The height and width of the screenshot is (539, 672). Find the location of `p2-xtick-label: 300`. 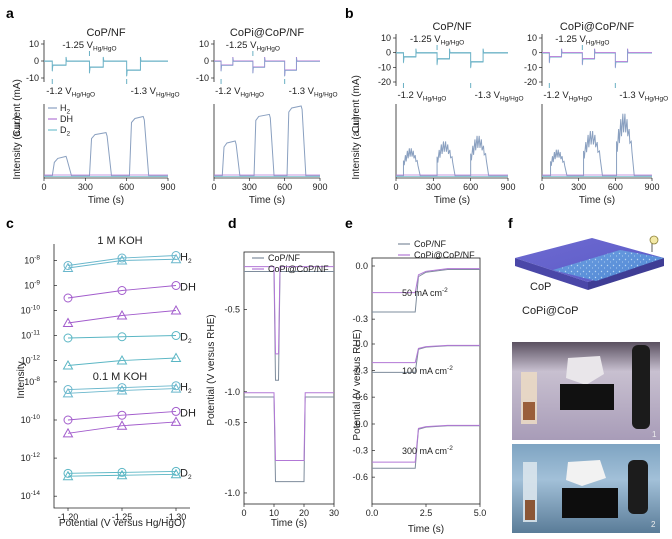

p2-xtick-label: 300 is located at coordinates (433, 187).